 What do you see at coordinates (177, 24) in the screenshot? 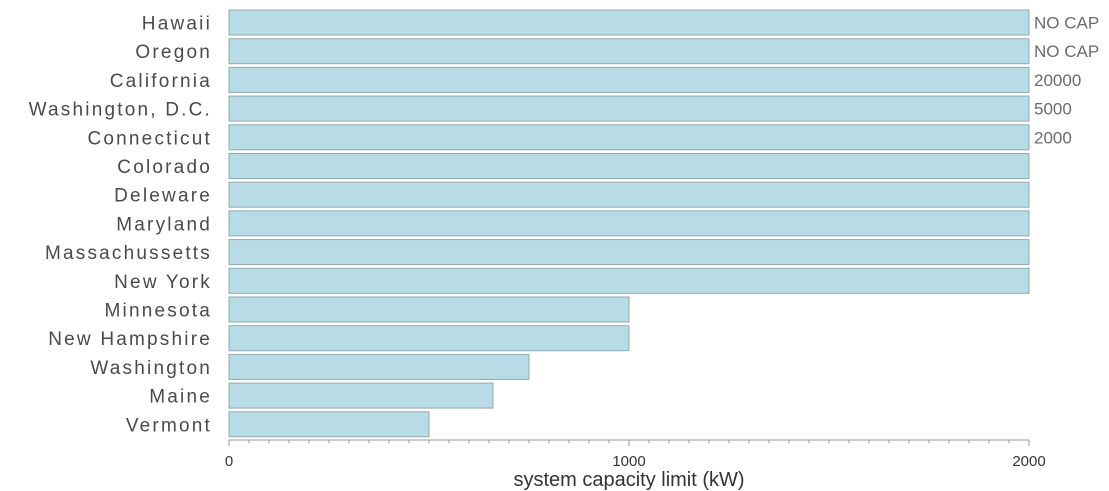
I see `category-label-hawaii: Hawaii` at bounding box center [177, 24].